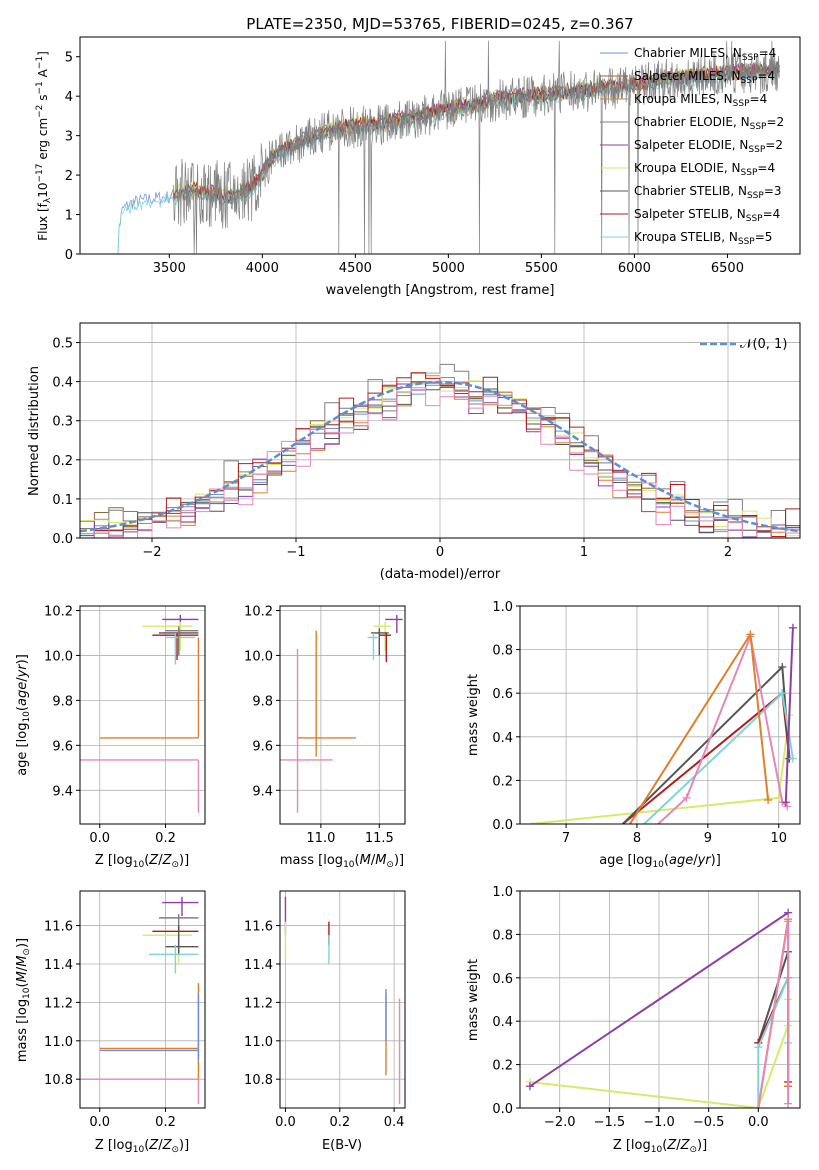  I want to click on age-vs-z-xlabel: Z [log10(Z/Z⊙)], so click(142, 861).